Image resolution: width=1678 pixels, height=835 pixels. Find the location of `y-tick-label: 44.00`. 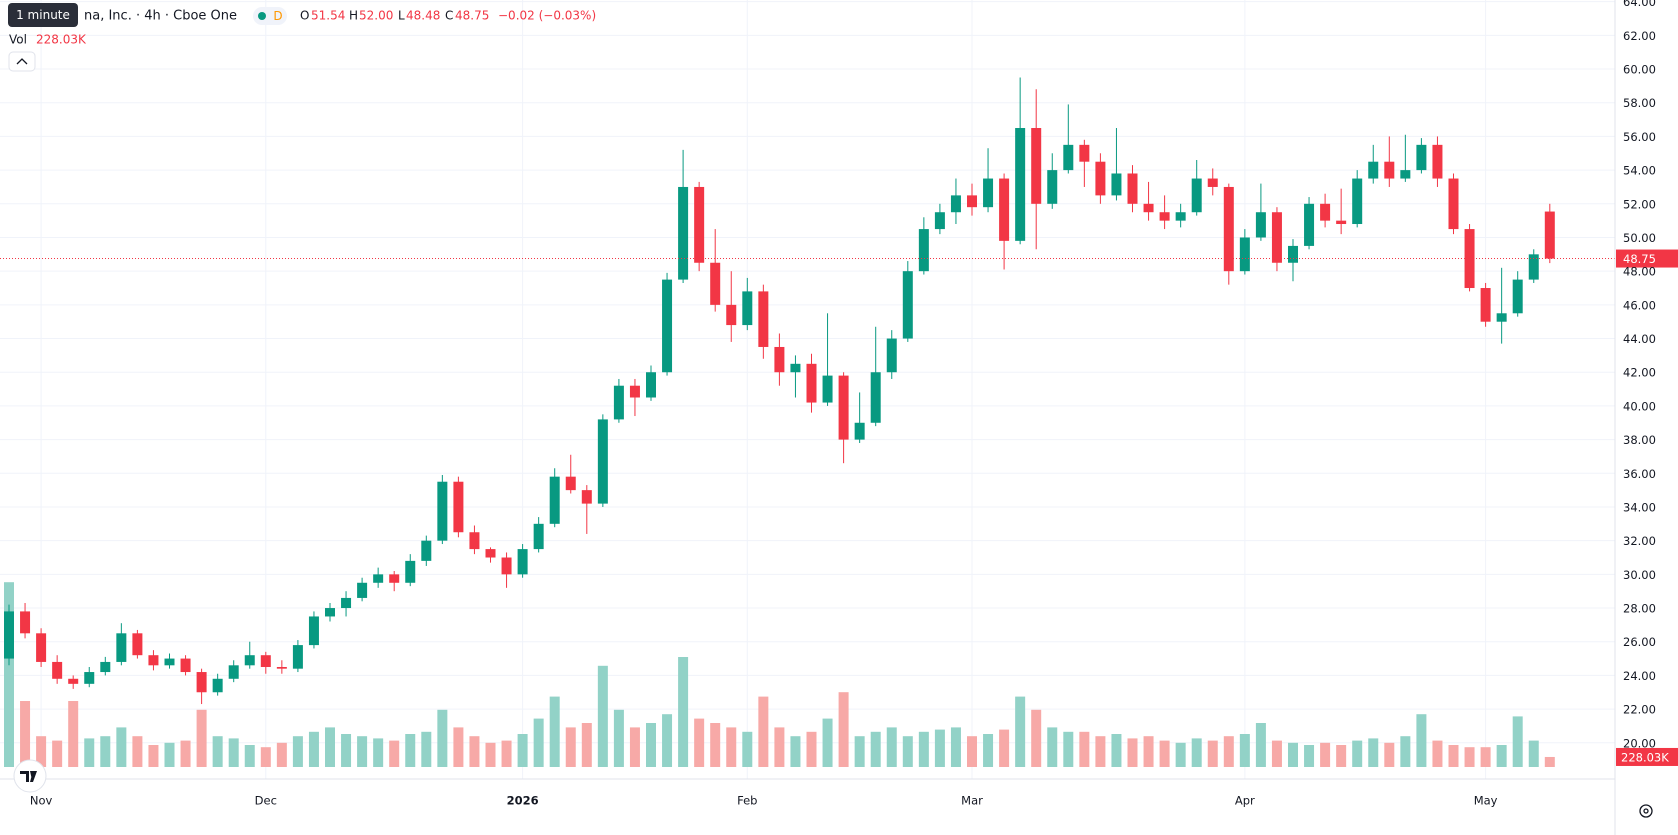

y-tick-label: 44.00 is located at coordinates (1639, 339).